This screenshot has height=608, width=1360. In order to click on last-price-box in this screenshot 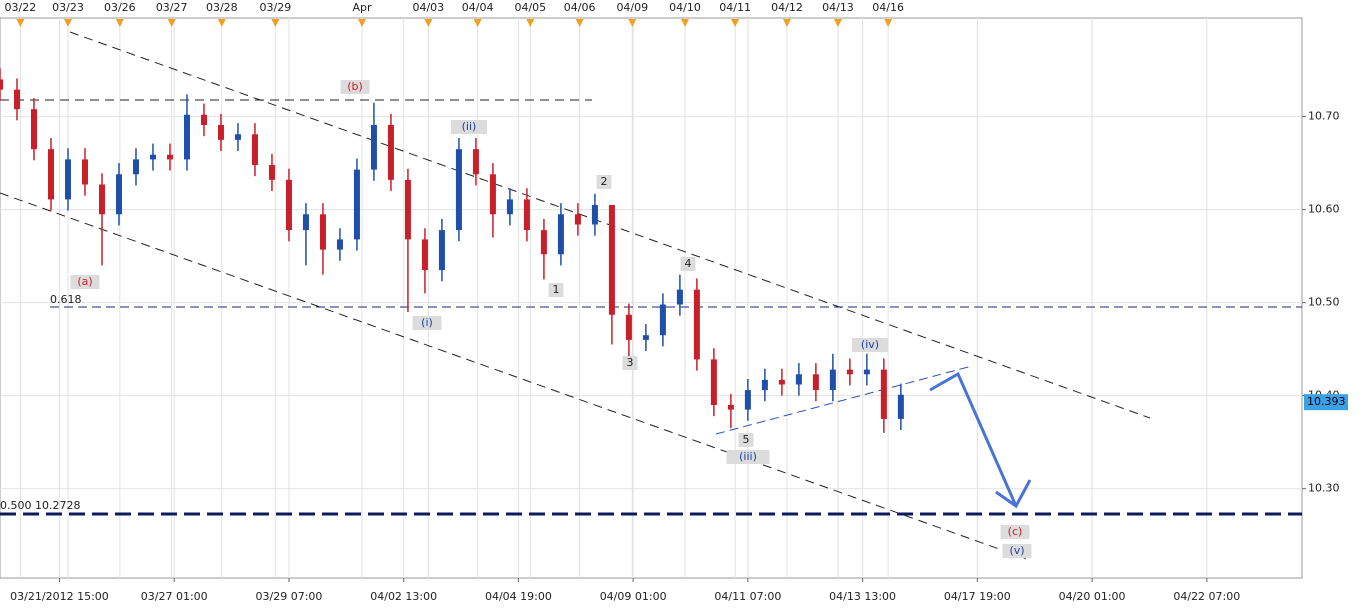, I will do `click(1326, 402)`.